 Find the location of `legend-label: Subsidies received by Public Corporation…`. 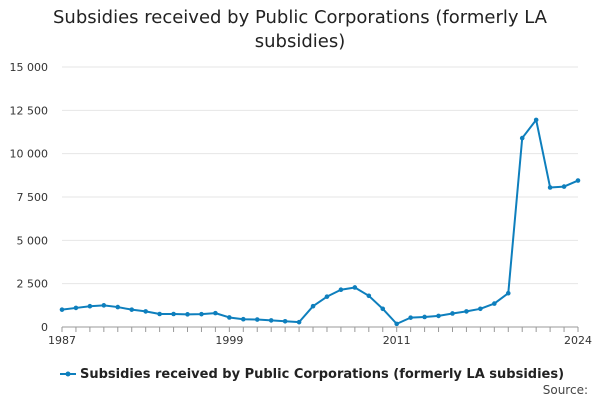

legend-label: Subsidies received by Public Corporation… is located at coordinates (322, 374).